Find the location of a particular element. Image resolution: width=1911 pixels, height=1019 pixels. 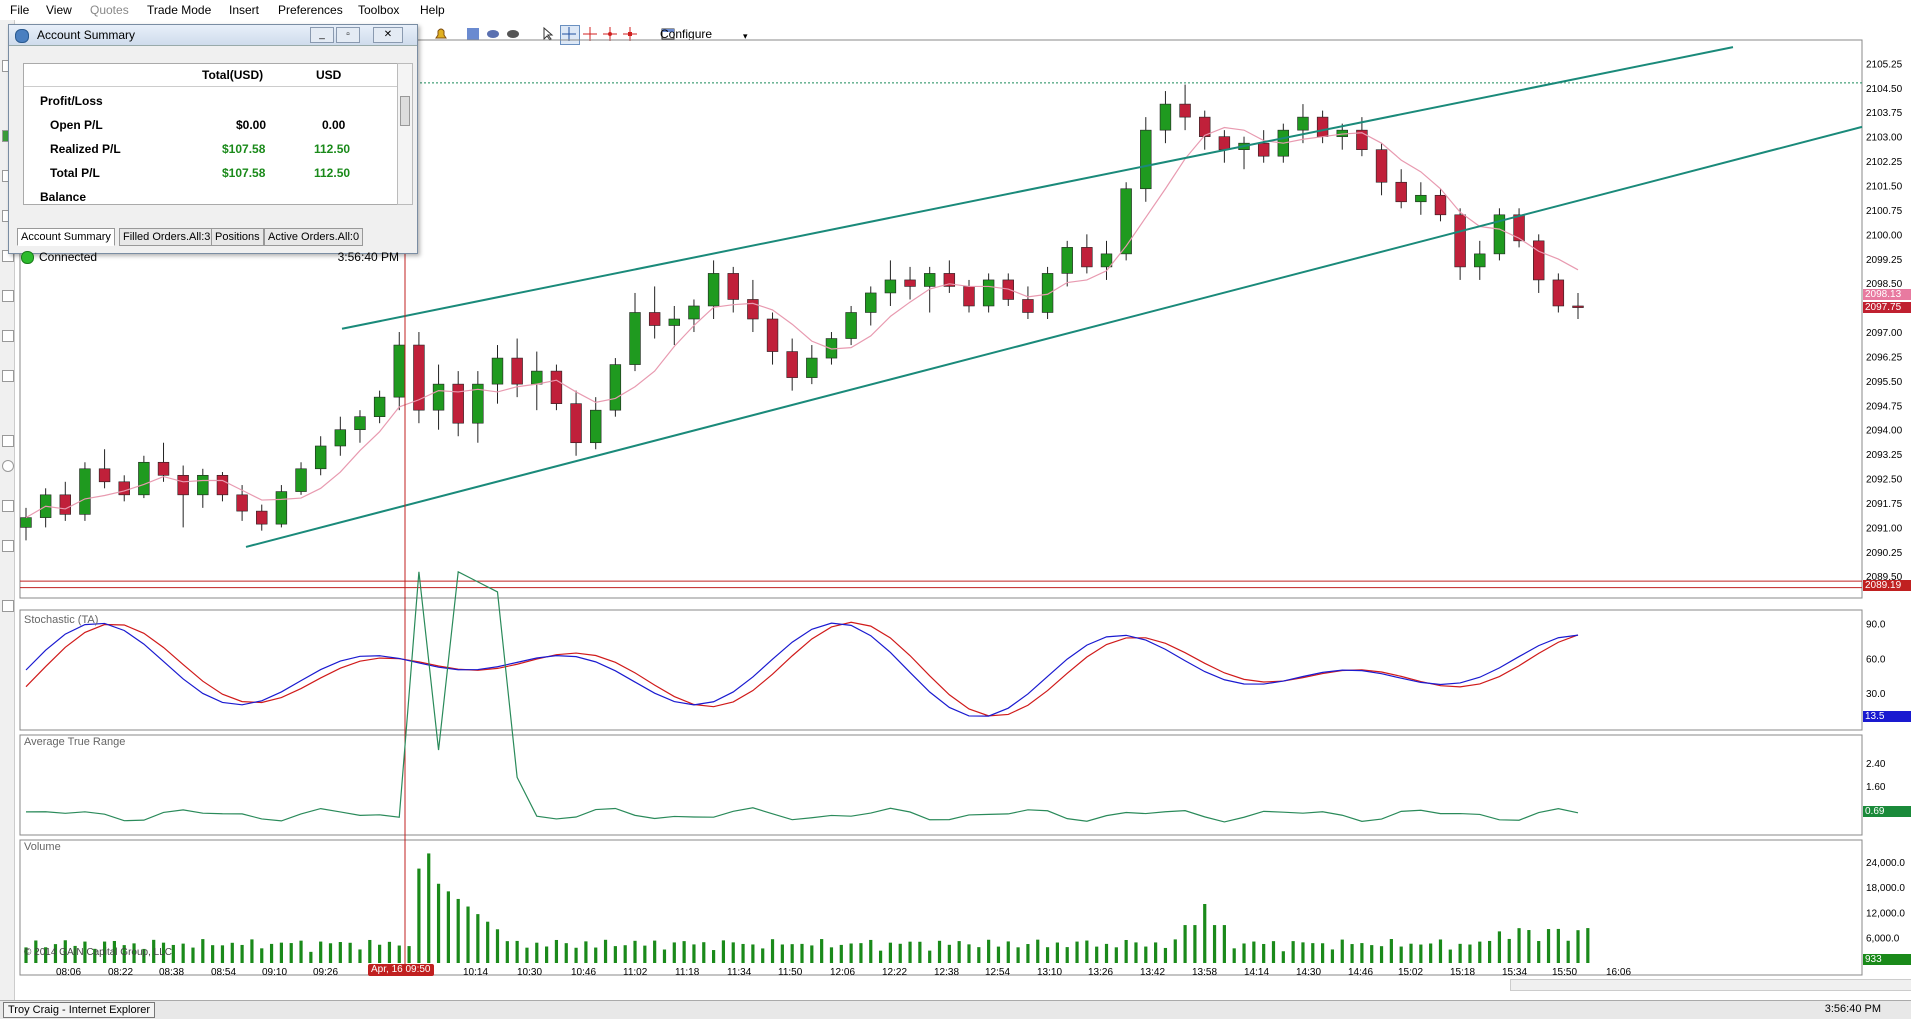

price-axis-label: 2094.00 is located at coordinates (1884, 431).